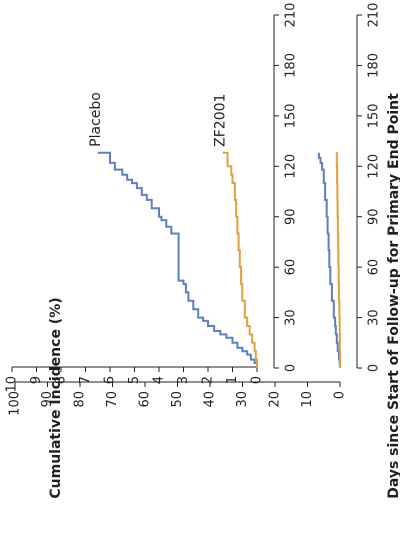 The image size is (400, 544). What do you see at coordinates (177, 399) in the screenshot?
I see `main-y-tick-label: 50` at bounding box center [177, 399].